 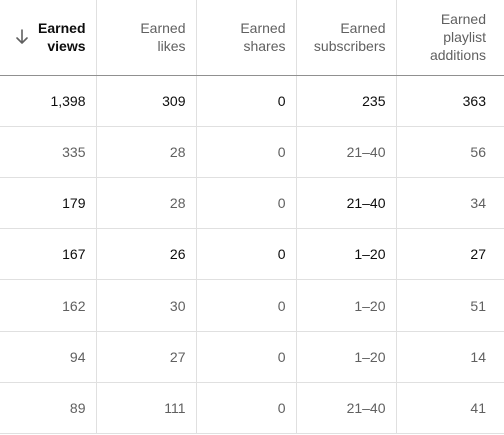 What do you see at coordinates (146, 357) in the screenshot?
I see `cell-earned-likes: 27` at bounding box center [146, 357].